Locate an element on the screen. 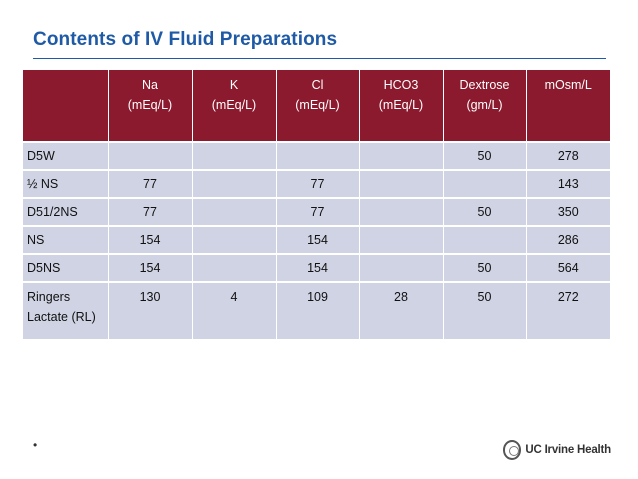 This screenshot has width=638, height=479. header-cell-cl: Cl (mEq/L) is located at coordinates (318, 106).